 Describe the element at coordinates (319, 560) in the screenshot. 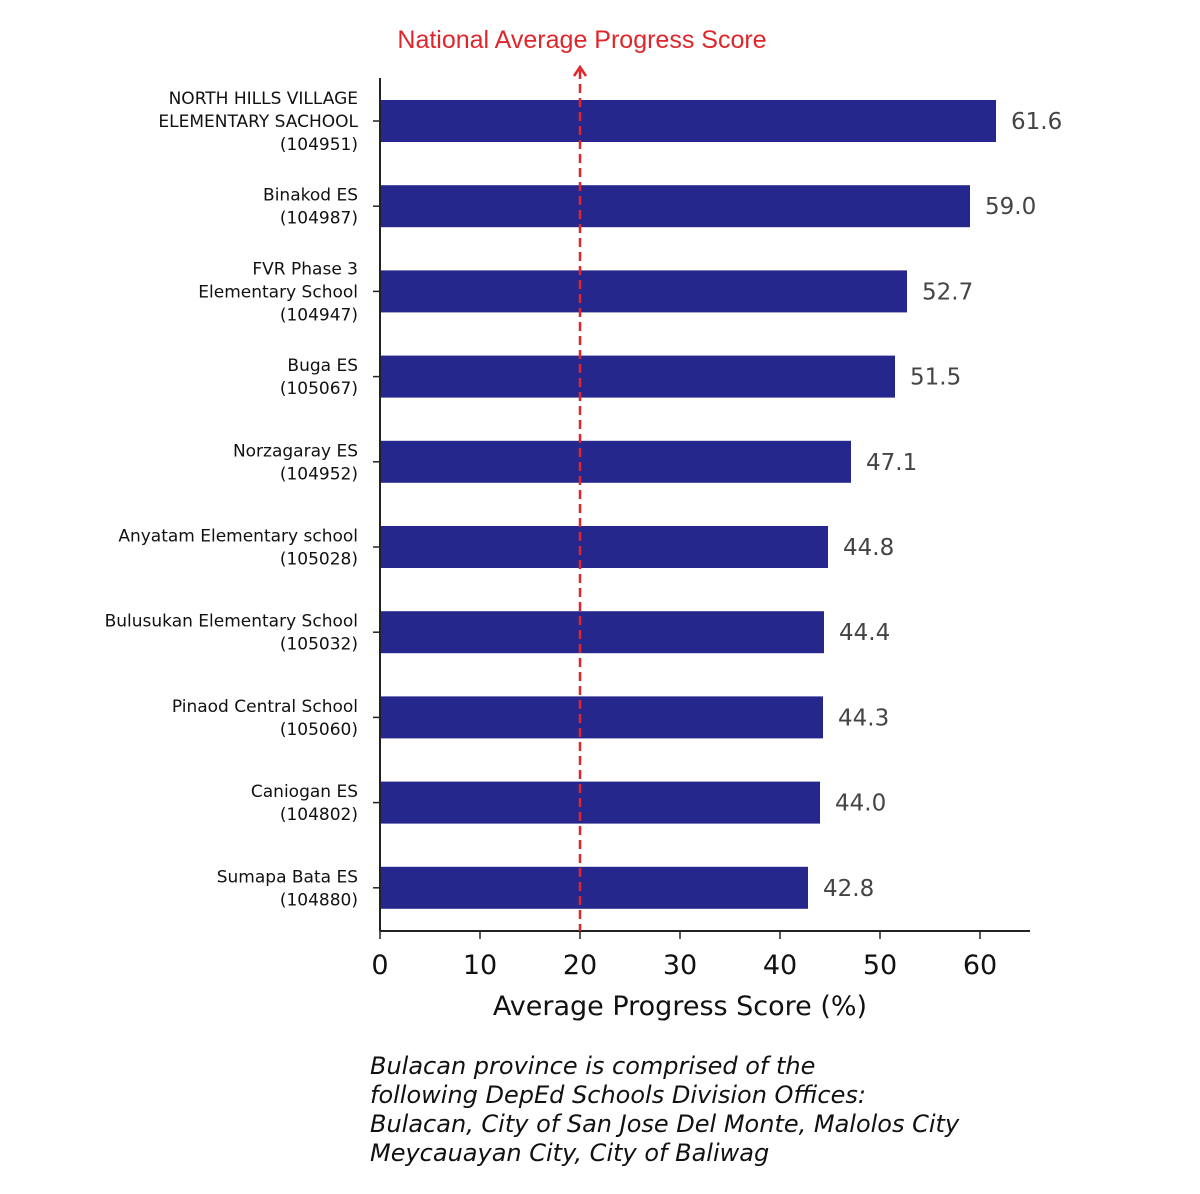

I see `y-tick-label: (105028)` at that location.